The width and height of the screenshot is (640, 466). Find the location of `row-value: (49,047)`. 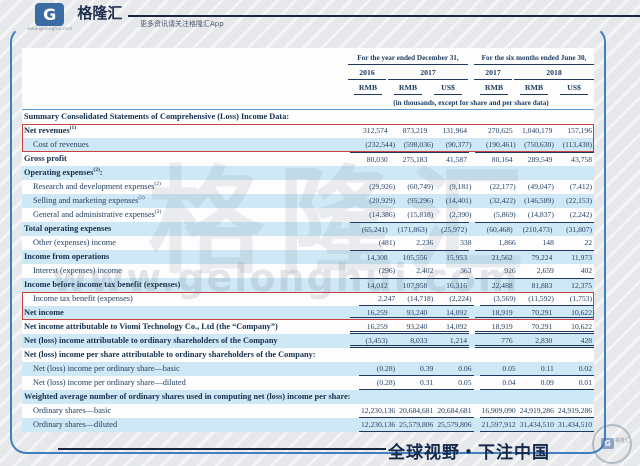

row-value: (49,047) is located at coordinates (540, 186).